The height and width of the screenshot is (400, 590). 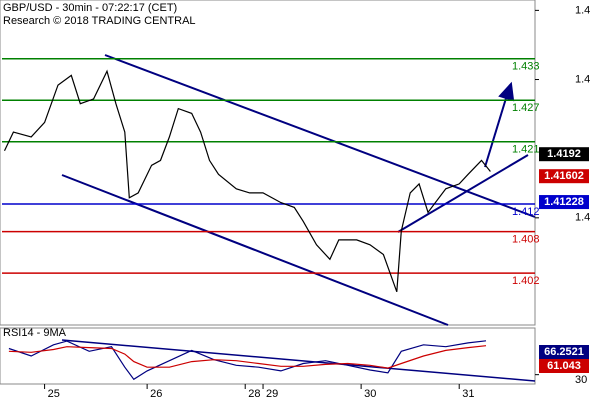 I want to click on chart-subtitle: Research © 2018 TRADING CENTRAL, so click(x=99, y=21).